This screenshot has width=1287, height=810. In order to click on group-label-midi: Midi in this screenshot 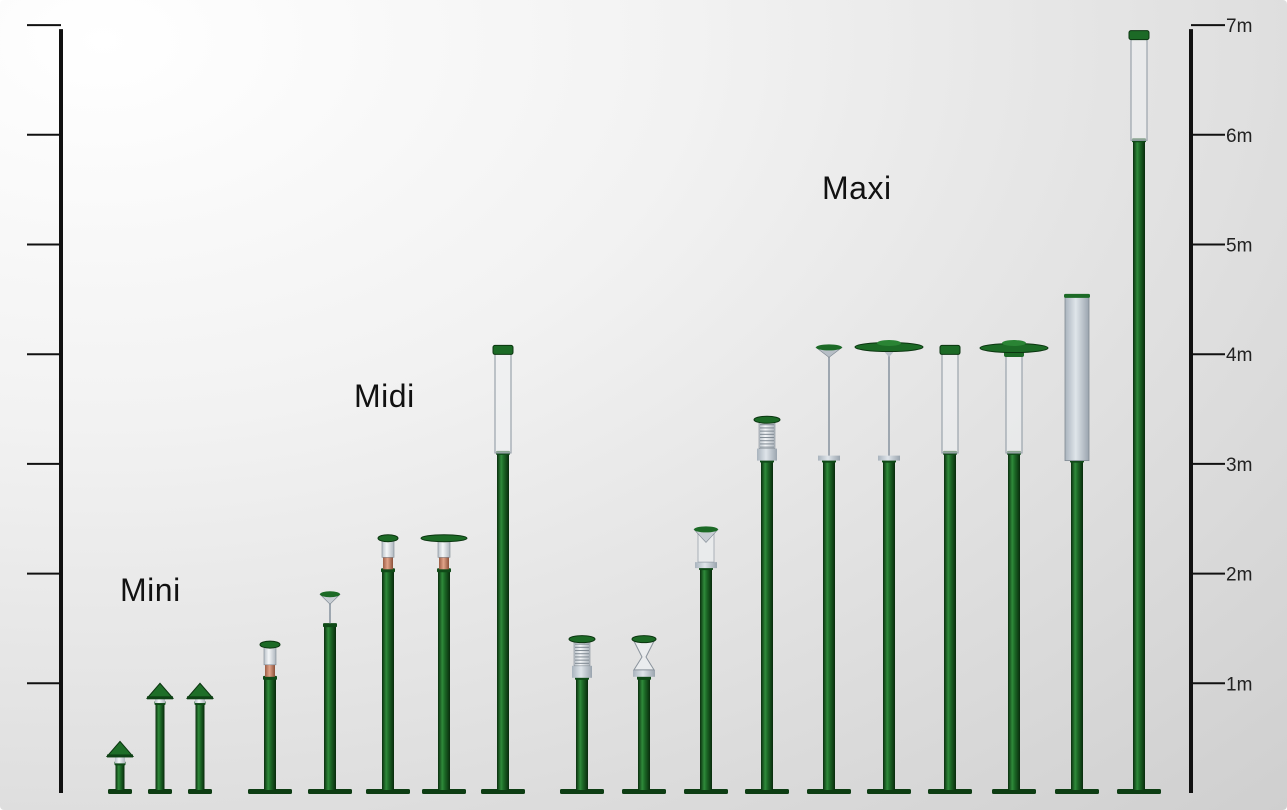, I will do `click(384, 396)`.